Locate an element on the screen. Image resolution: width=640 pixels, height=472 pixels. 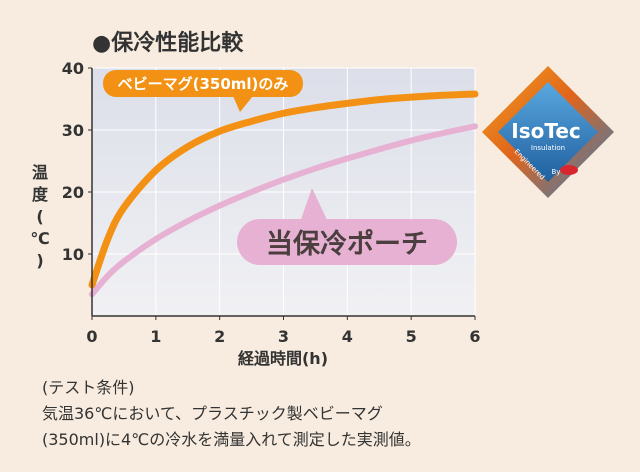
test-conditions-heading: (テスト条件) is located at coordinates (88, 387).